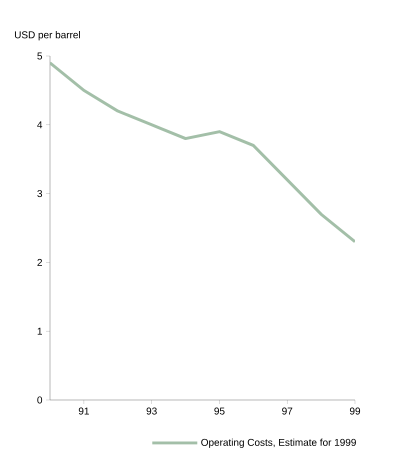 The width and height of the screenshot is (414, 464). I want to click on y-axis-title: USD per barrel, so click(47, 35).